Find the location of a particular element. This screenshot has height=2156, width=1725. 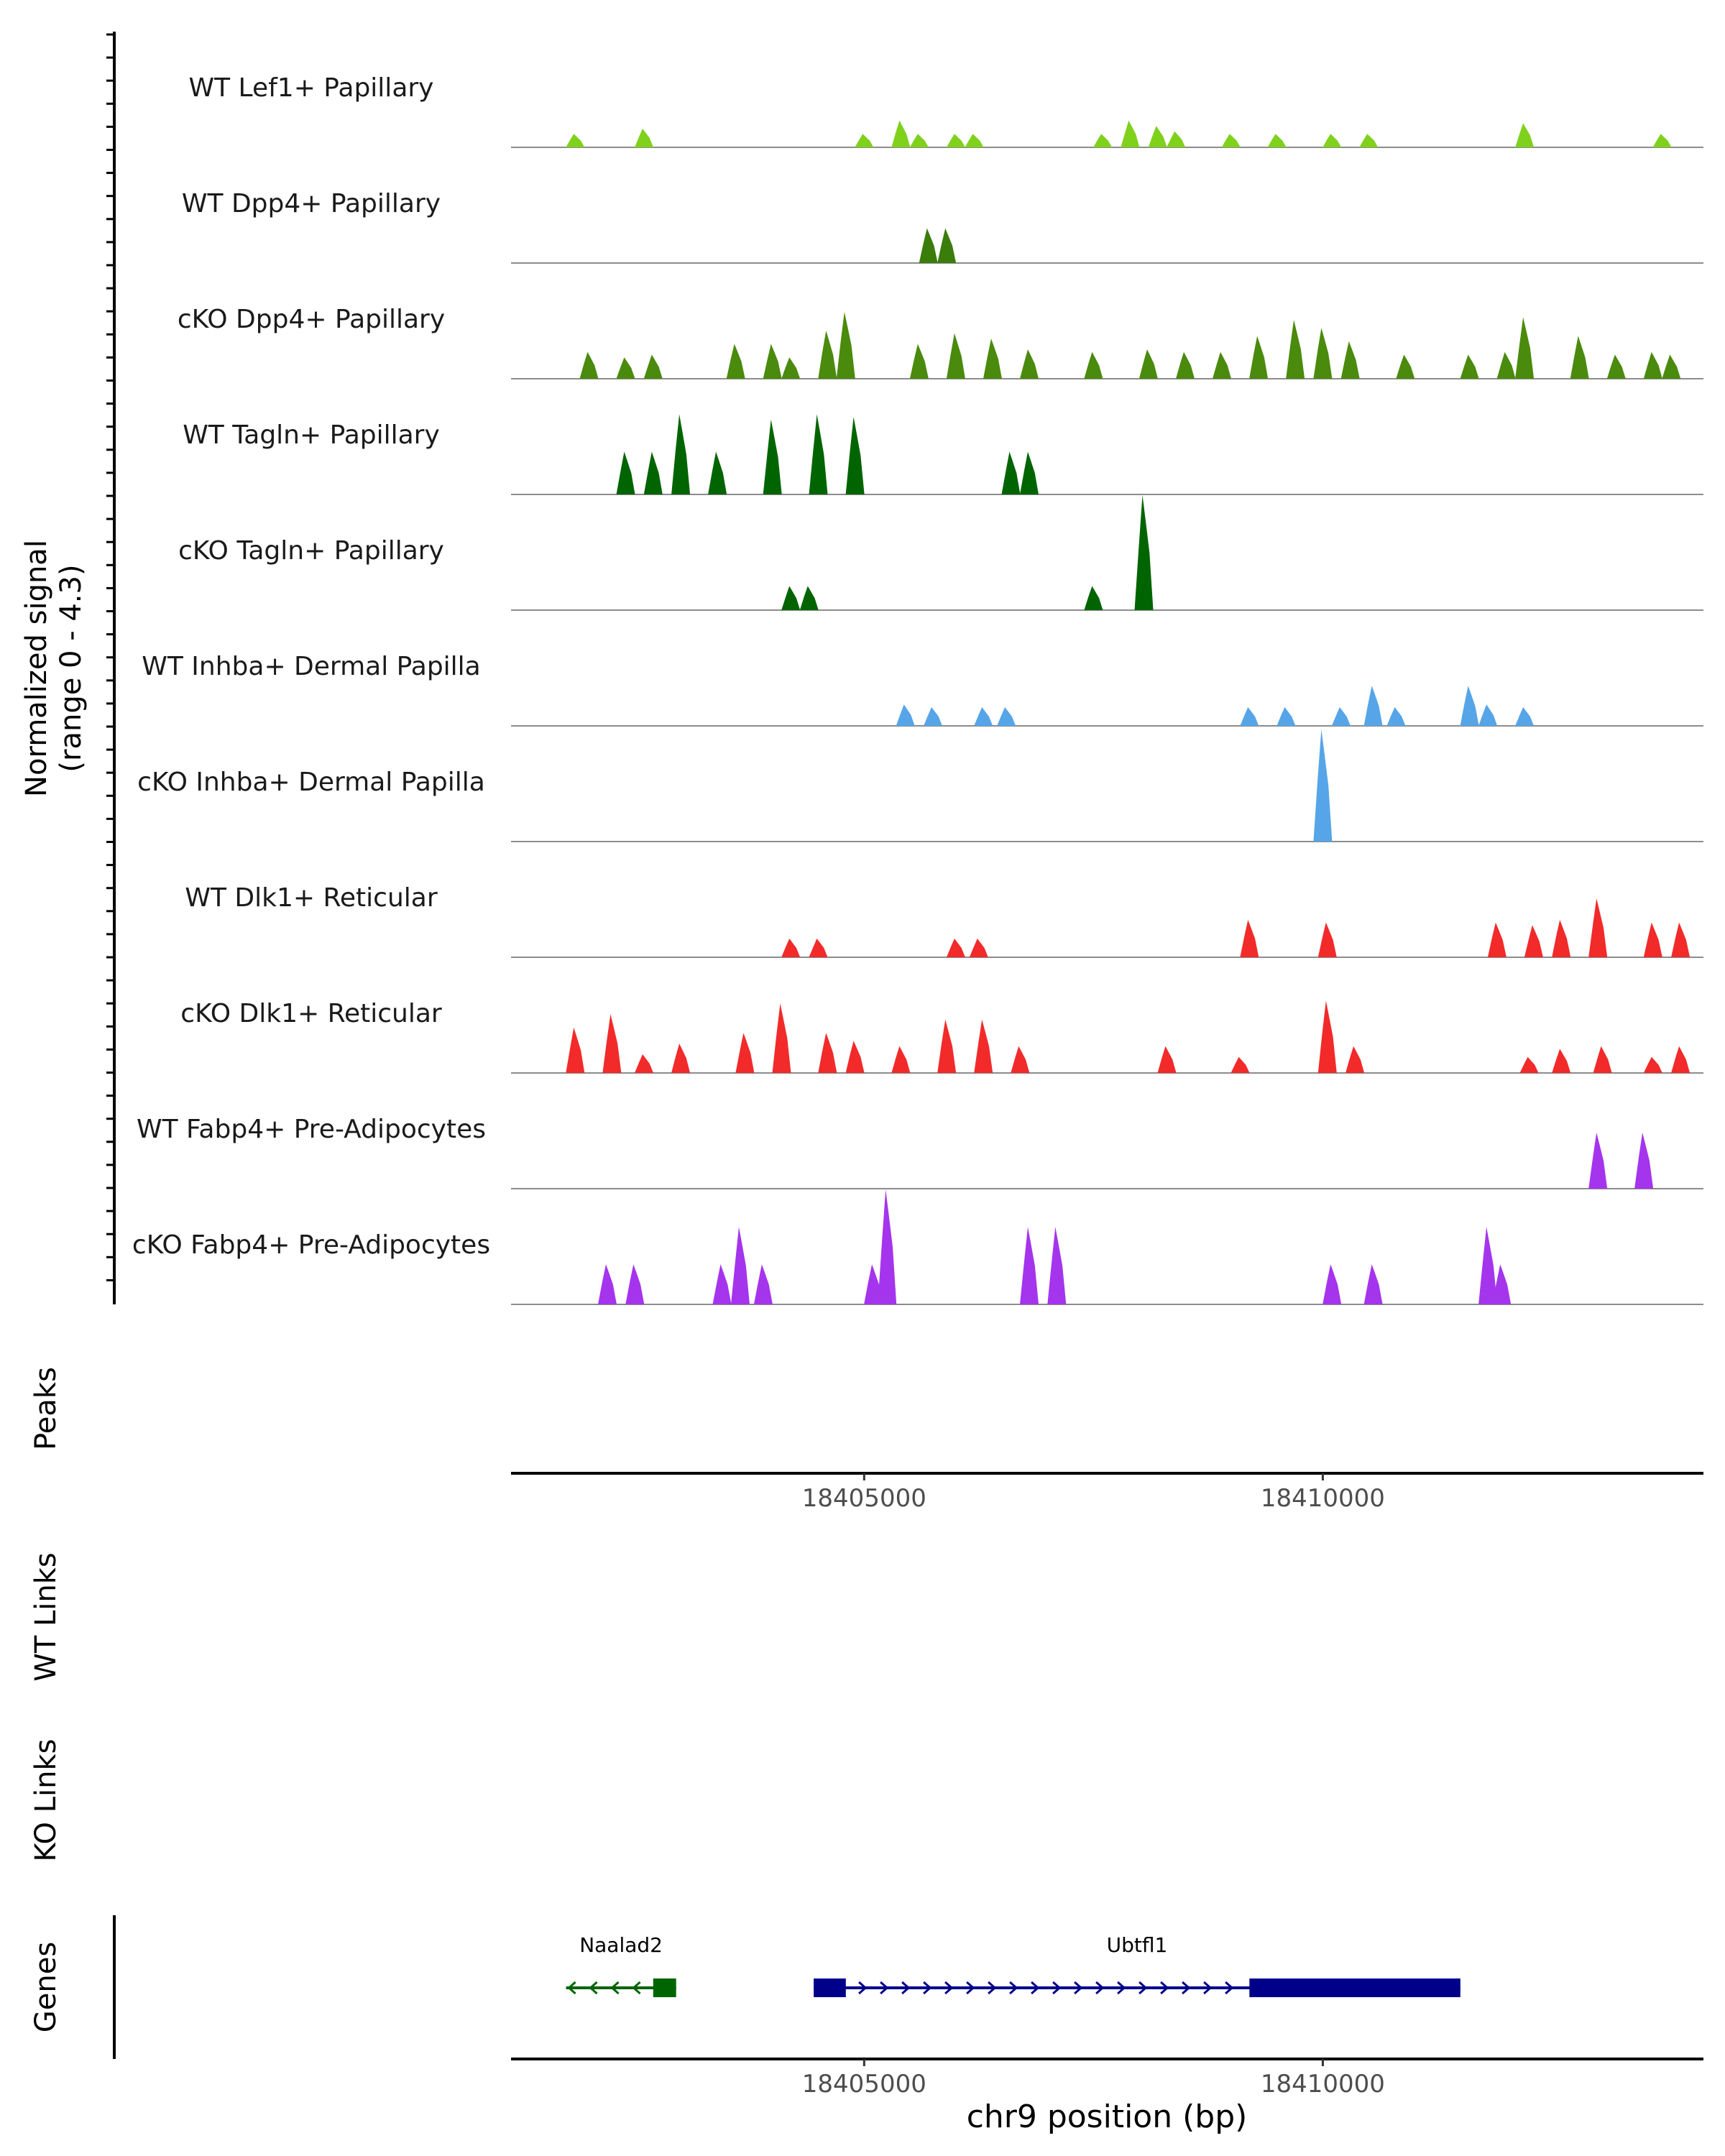

track: cKO Tagln+ Papillary is located at coordinates (940, 553).